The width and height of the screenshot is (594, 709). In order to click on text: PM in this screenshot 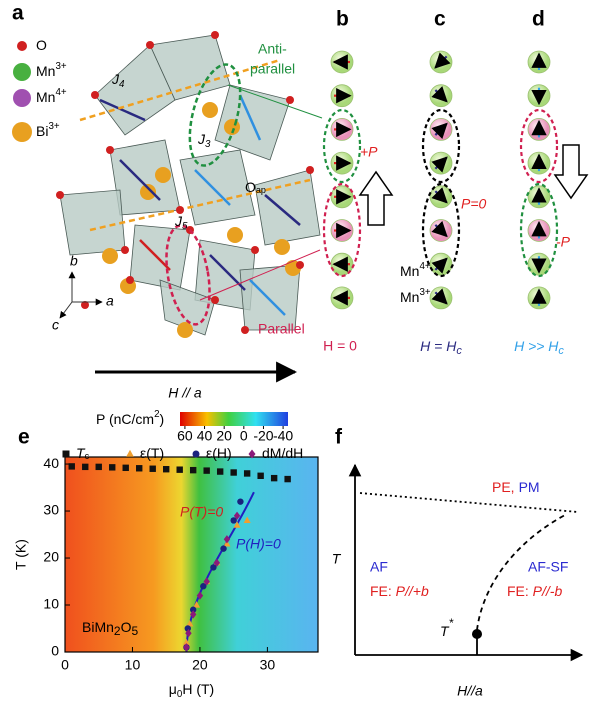, I will do `click(529, 487)`.